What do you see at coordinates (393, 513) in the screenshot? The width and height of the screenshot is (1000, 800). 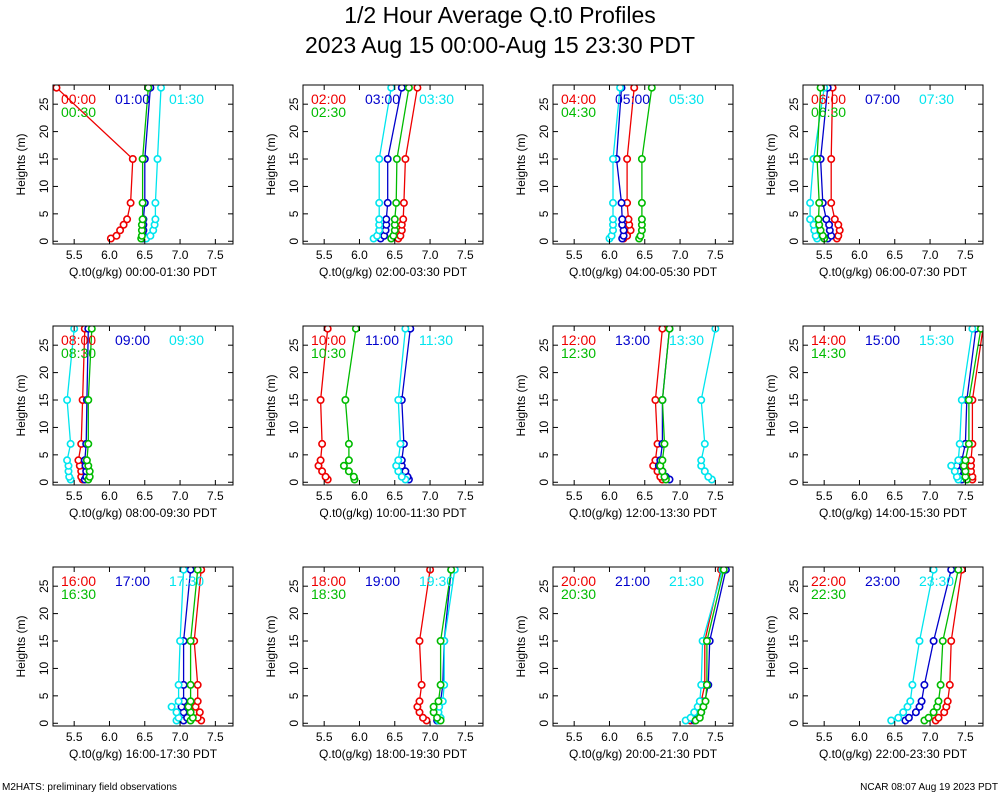 I see `x-axis-label: Q.t0(g/kg) 10:00-11:30 PDT` at bounding box center [393, 513].